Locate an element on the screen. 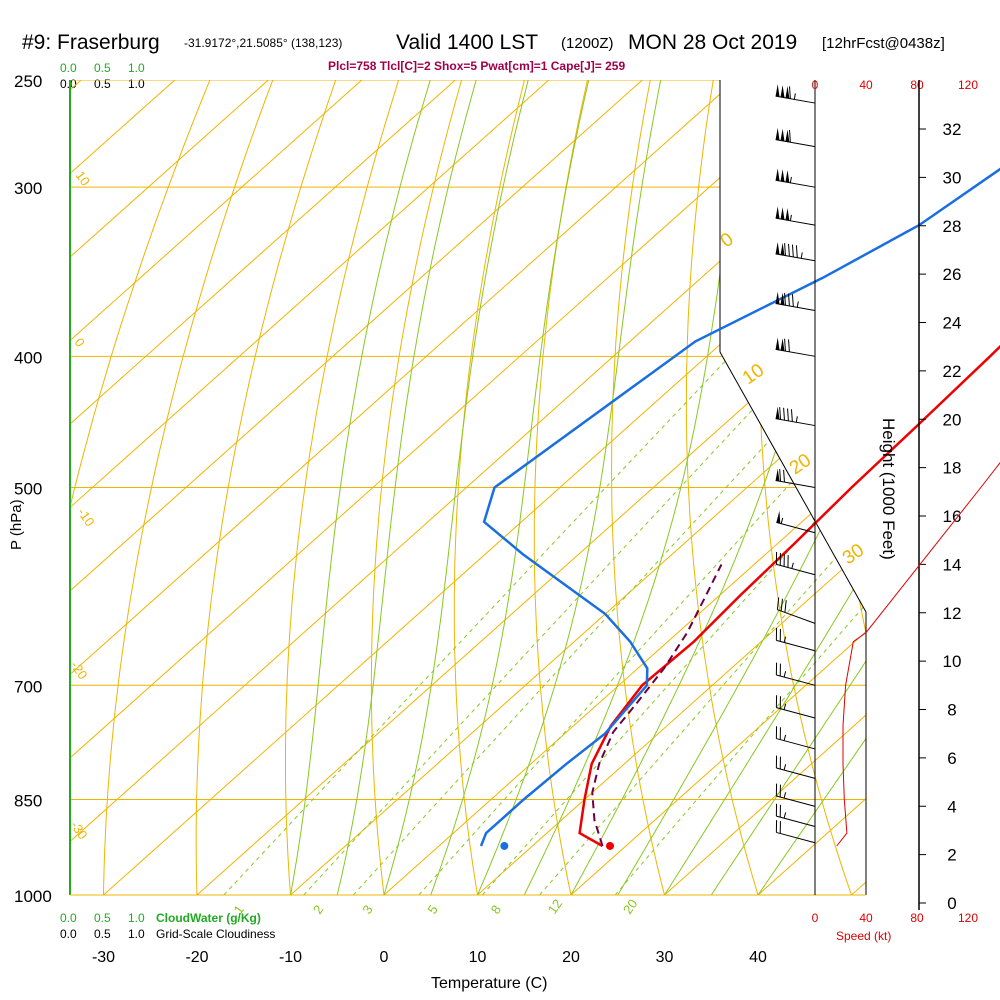 The image size is (1000, 1000). speed-tick-bottom: 80 is located at coordinates (917, 918).